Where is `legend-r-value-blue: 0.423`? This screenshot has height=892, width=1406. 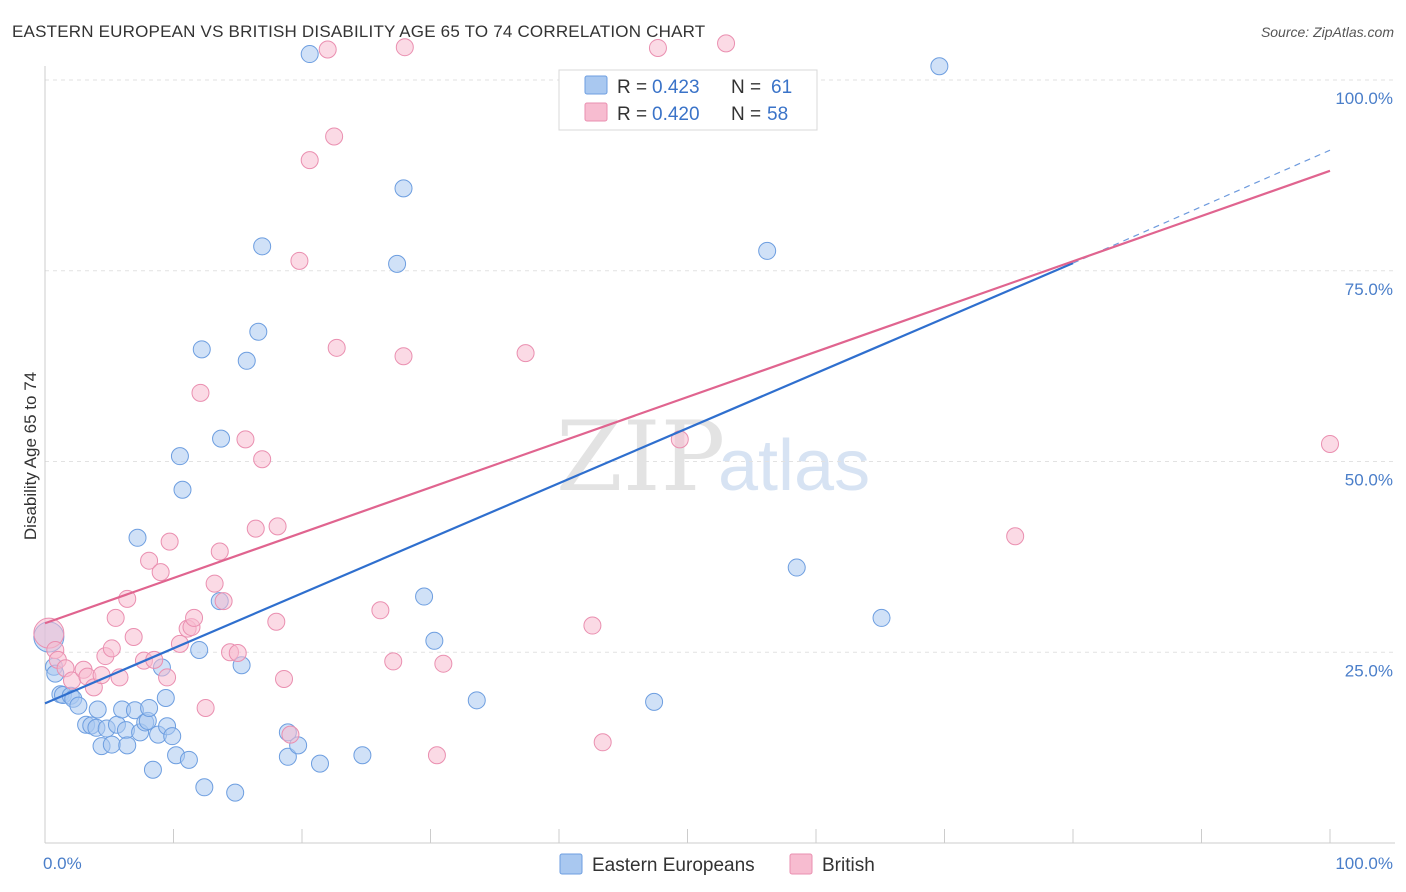 legend-r-value-blue: 0.423 is located at coordinates (676, 87).